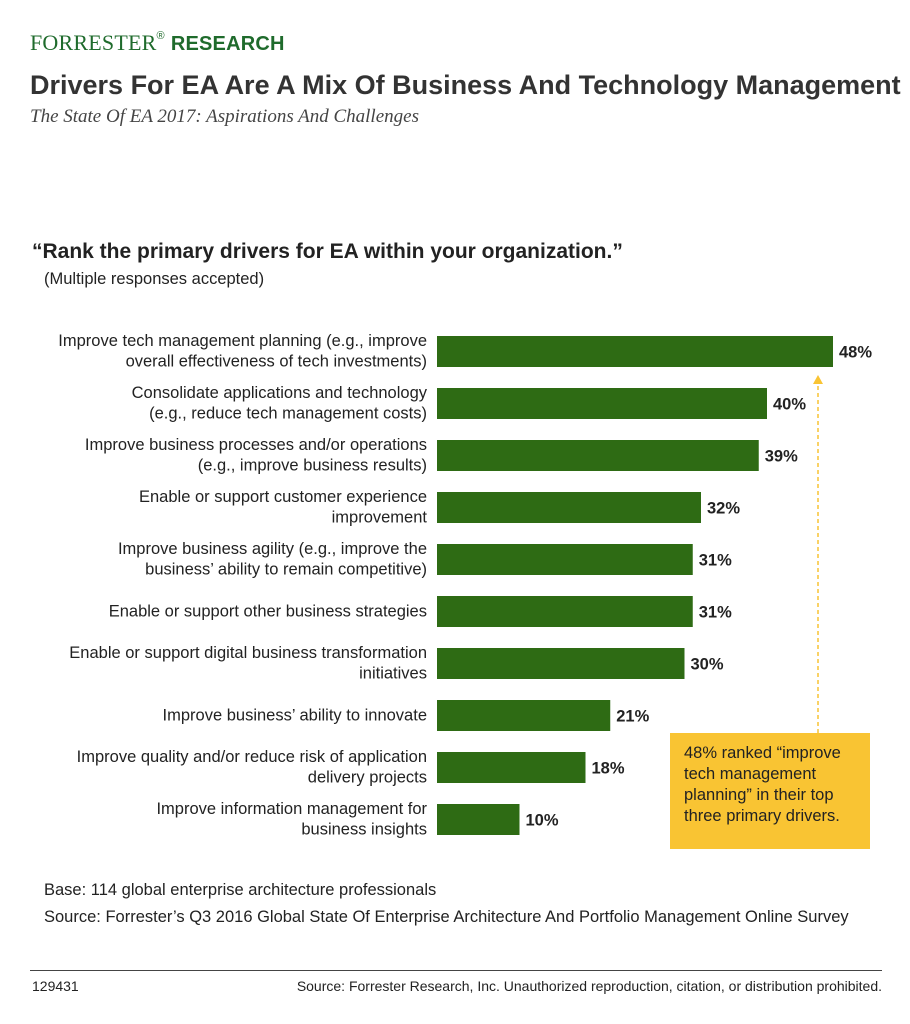 The width and height of the screenshot is (910, 1024). Describe the element at coordinates (295, 715) in the screenshot. I see `category-label-8-line-1: Improve business’ ability to innovate` at that location.